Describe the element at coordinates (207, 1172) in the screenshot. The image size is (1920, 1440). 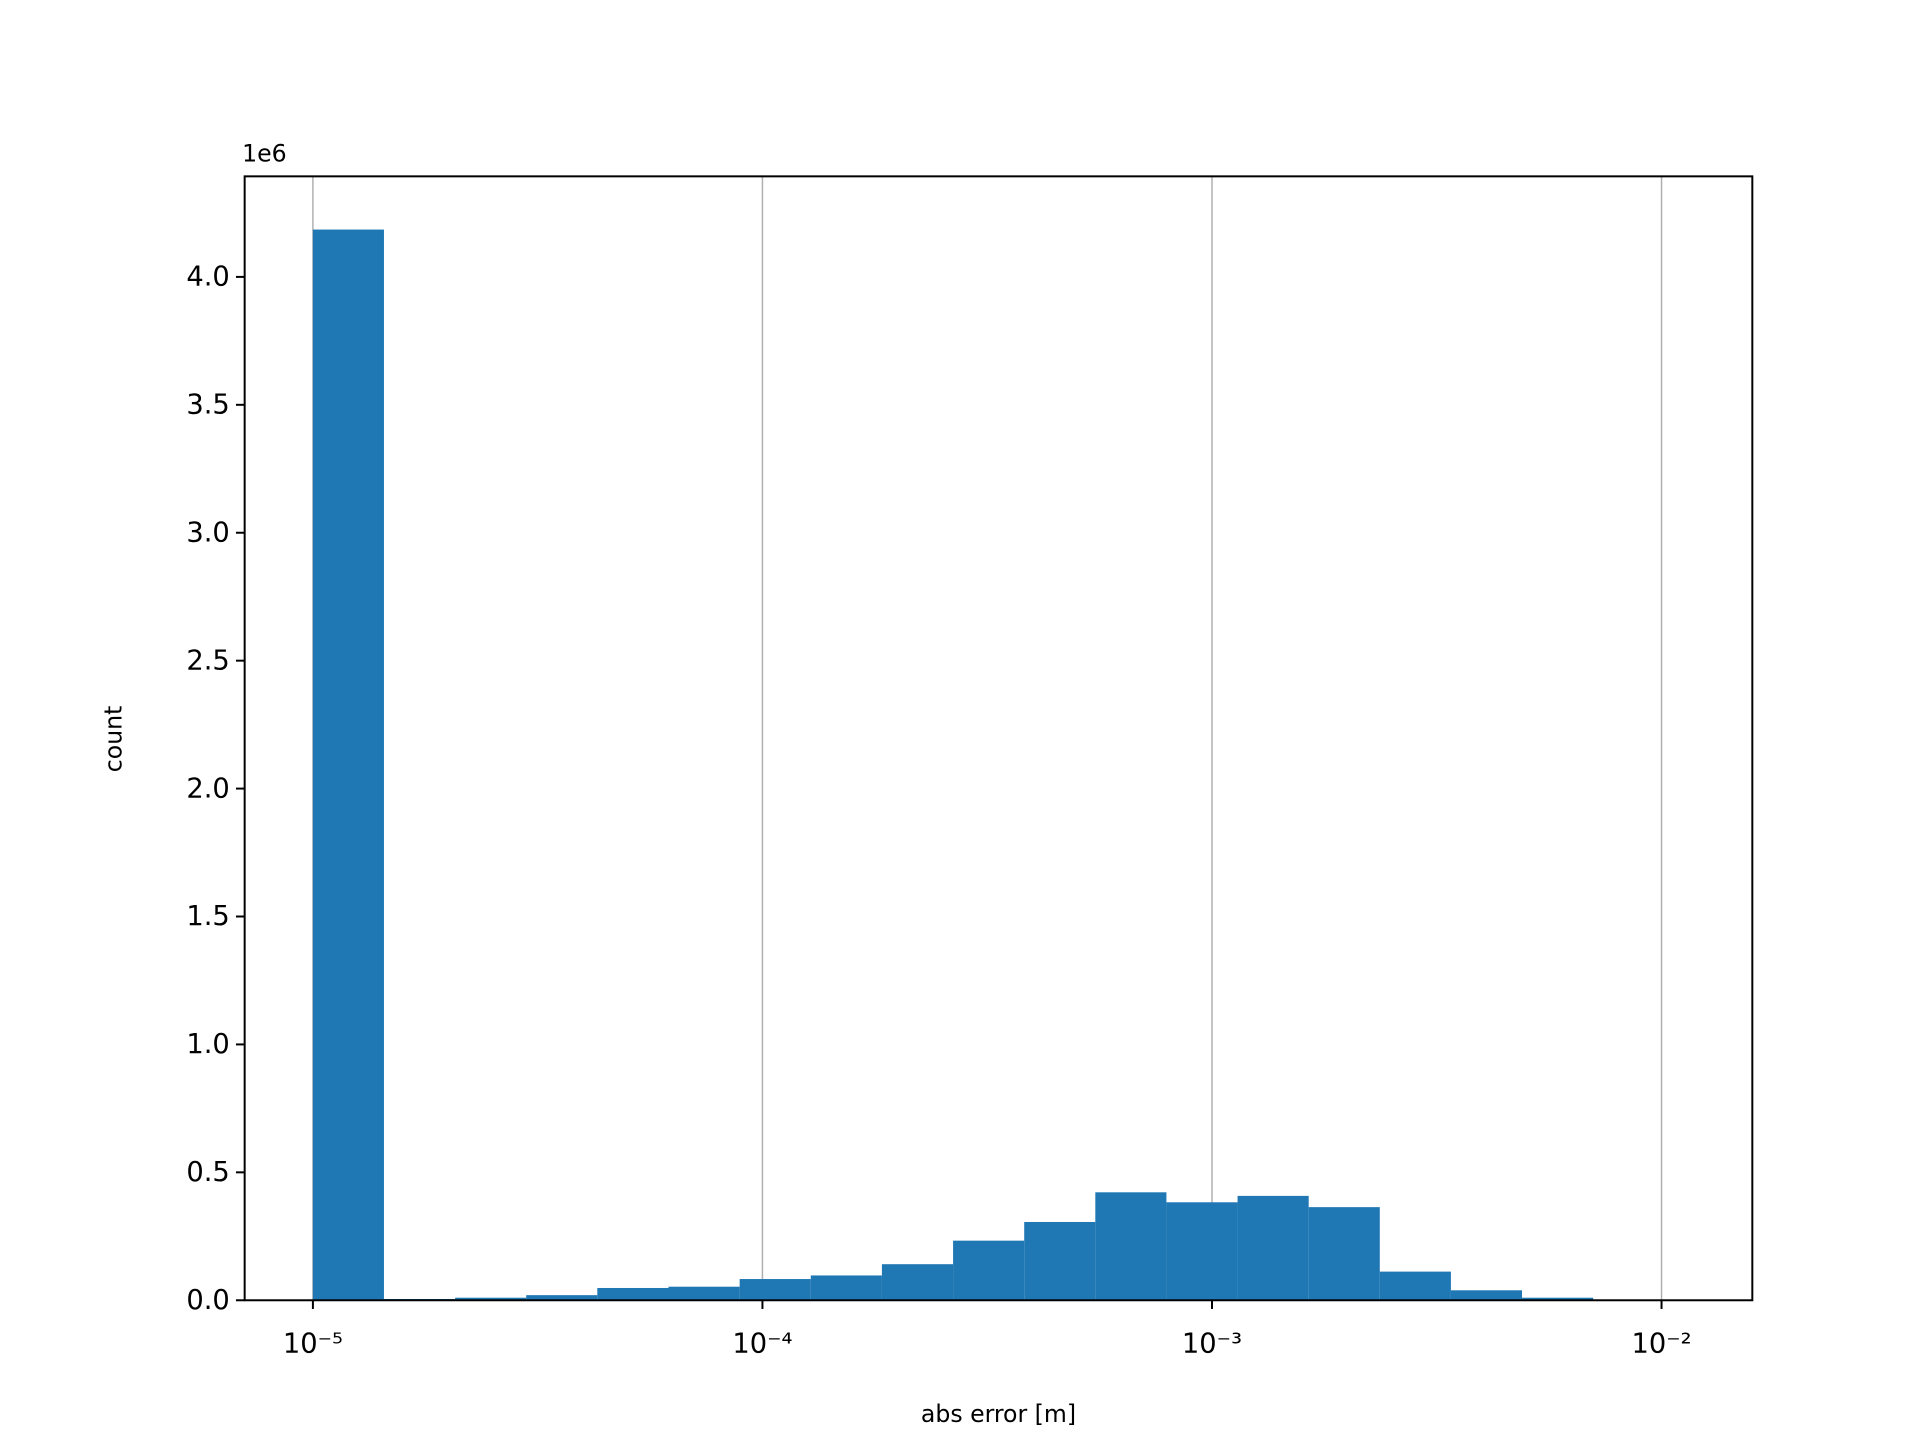
I see `y-tick-label: 0.5` at that location.